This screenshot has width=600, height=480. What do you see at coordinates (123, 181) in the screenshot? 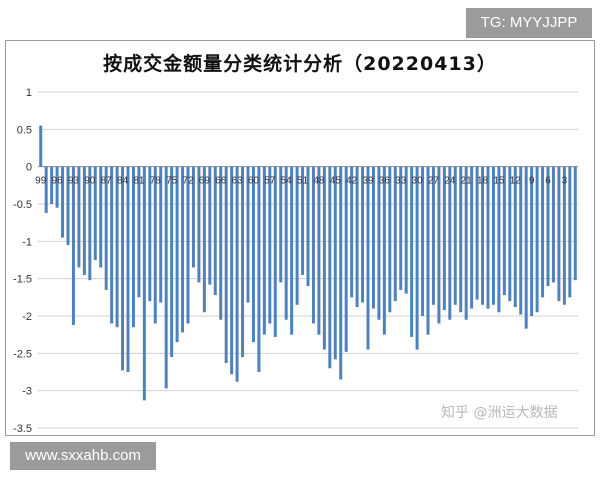
I see `x-tick-label: 84` at bounding box center [123, 181].